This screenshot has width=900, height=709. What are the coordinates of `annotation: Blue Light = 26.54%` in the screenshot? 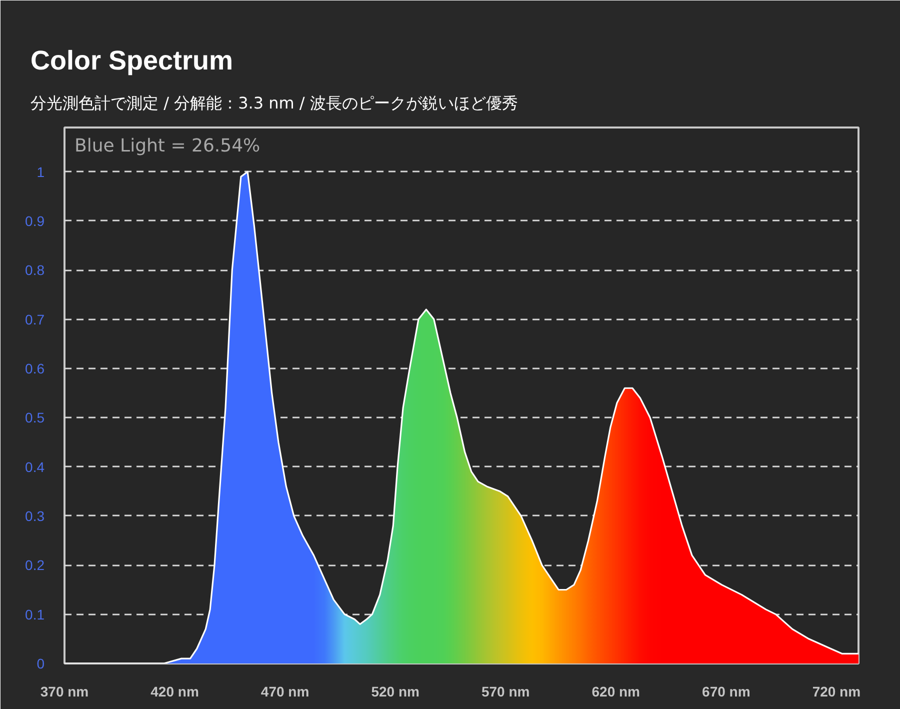 It's located at (167, 146).